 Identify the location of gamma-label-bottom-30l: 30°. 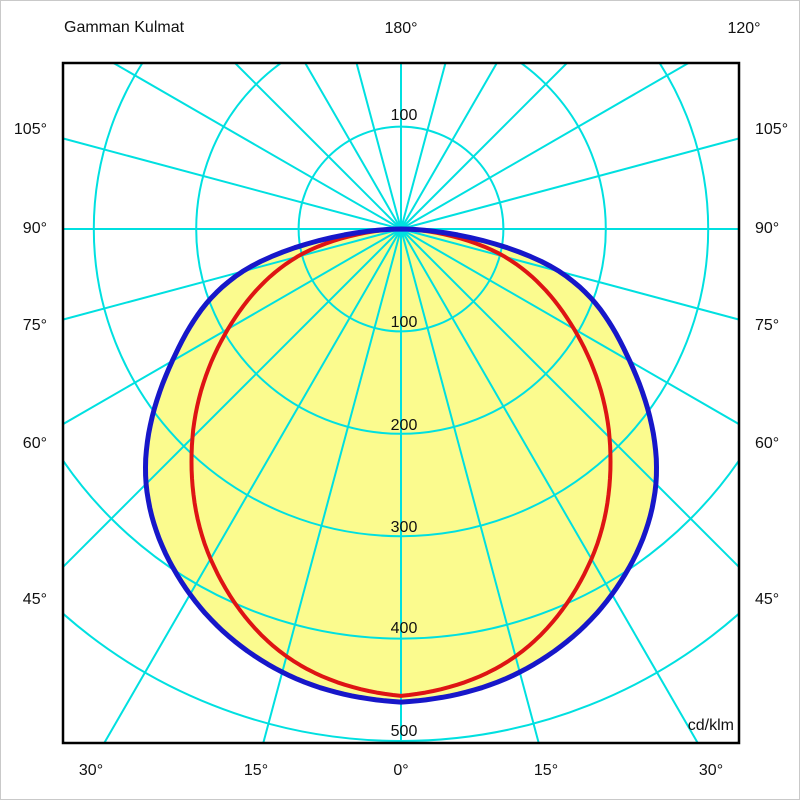
(91, 770).